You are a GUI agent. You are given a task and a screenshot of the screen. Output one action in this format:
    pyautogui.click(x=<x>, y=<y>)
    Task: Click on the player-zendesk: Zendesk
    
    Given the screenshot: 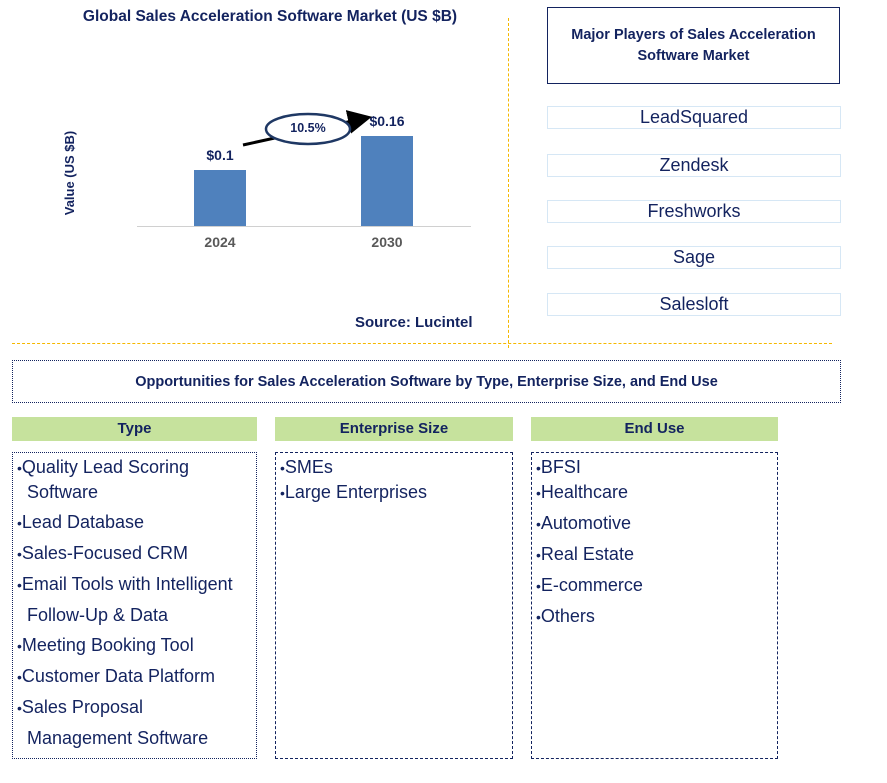 What is the action you would take?
    pyautogui.click(x=694, y=165)
    